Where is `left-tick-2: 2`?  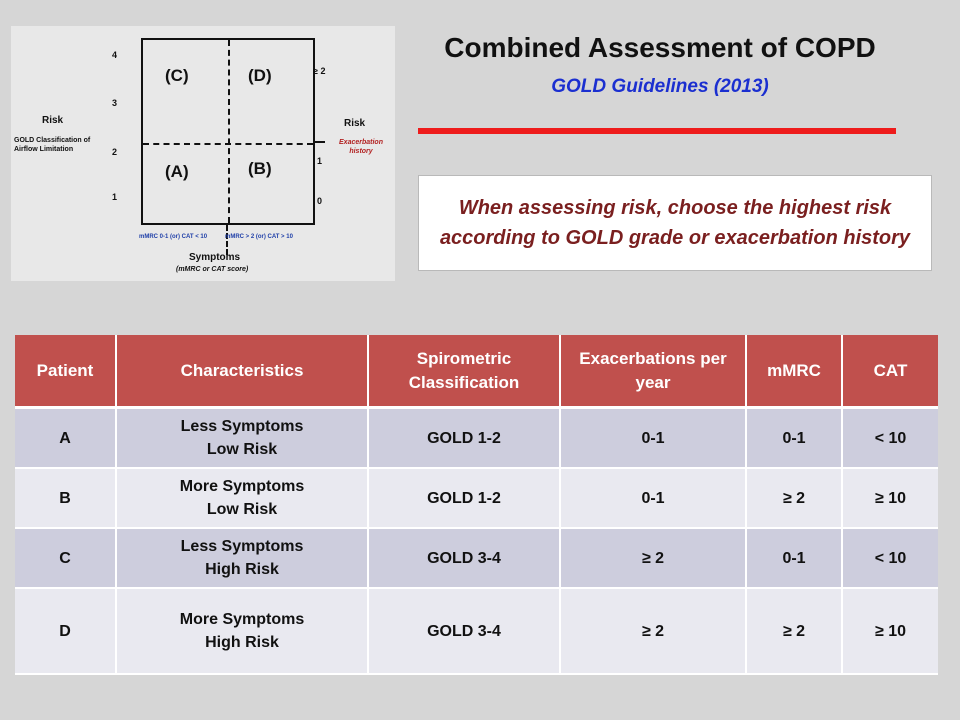
left-tick-2: 2 is located at coordinates (115, 152).